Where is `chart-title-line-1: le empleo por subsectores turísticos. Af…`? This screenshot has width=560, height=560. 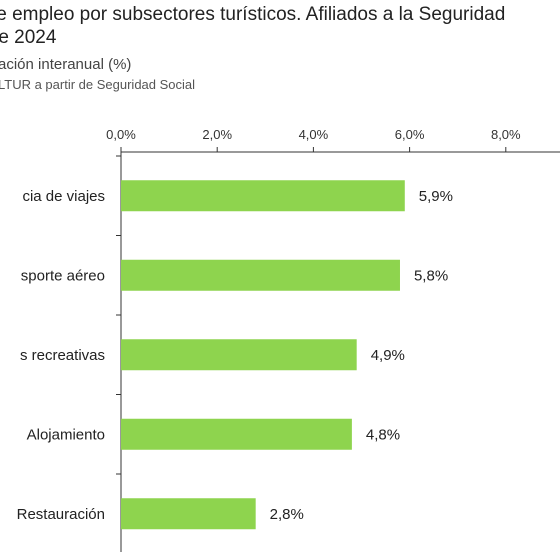
chart-title-line-1: le empleo por subsectores turísticos. Af… is located at coordinates (253, 14).